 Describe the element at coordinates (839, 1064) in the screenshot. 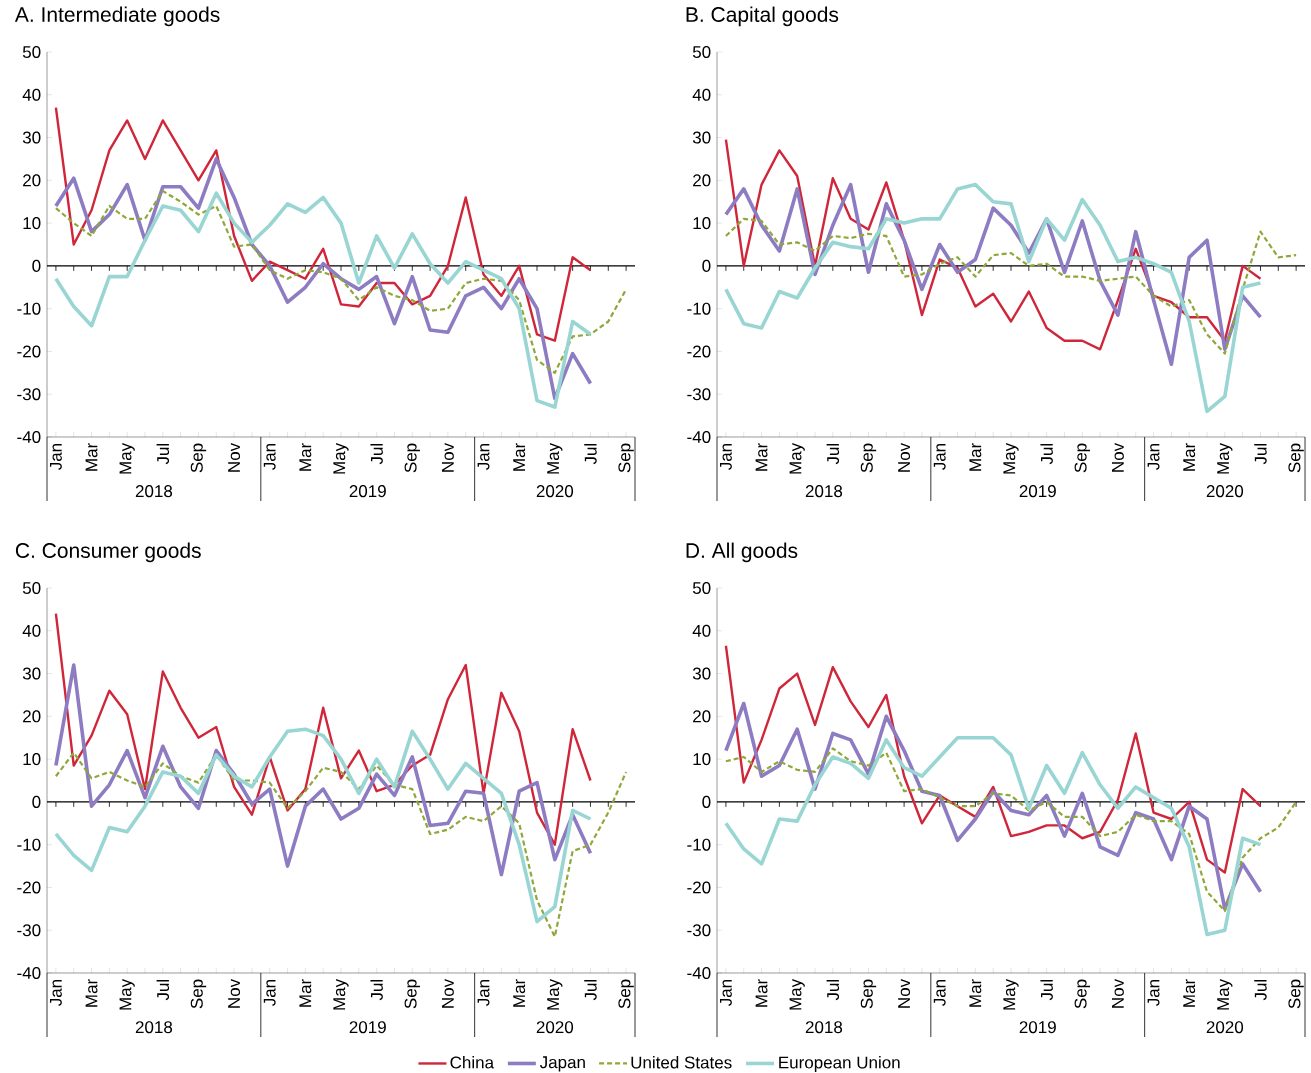

I see `legend-label: European Union` at that location.